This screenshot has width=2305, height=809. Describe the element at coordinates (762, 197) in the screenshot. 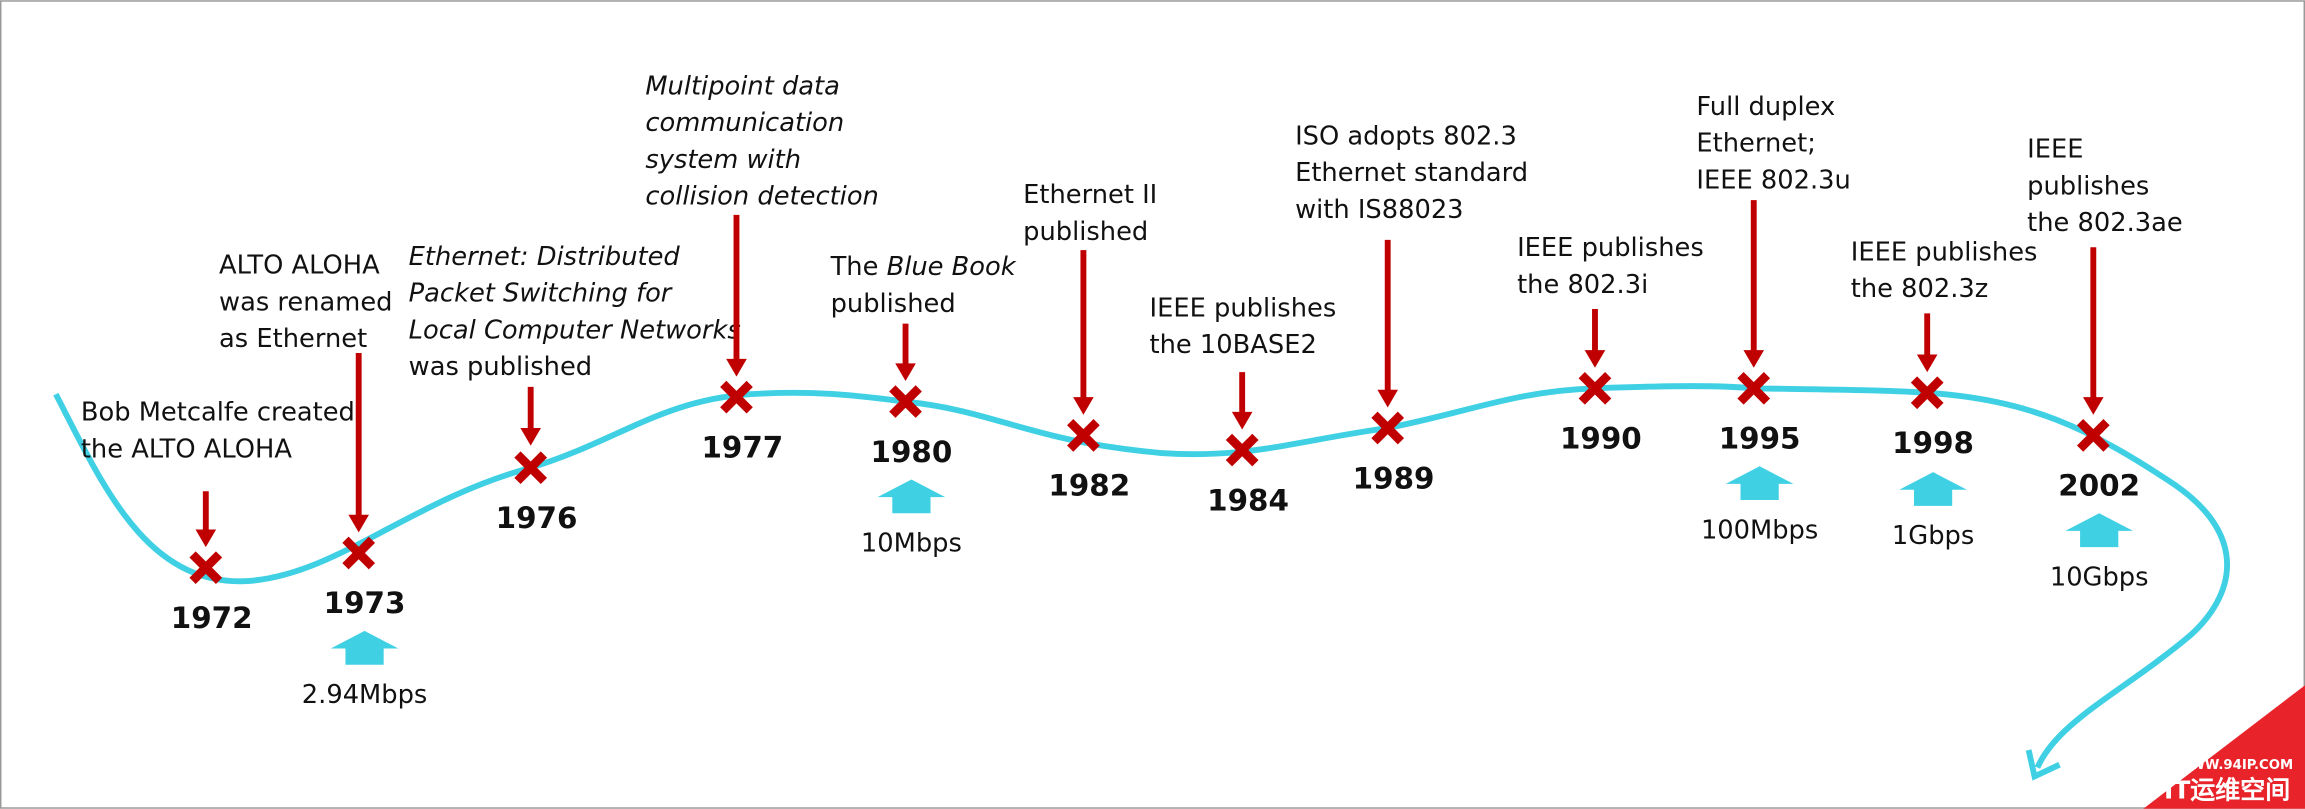

I see `description-line: collision detection` at that location.